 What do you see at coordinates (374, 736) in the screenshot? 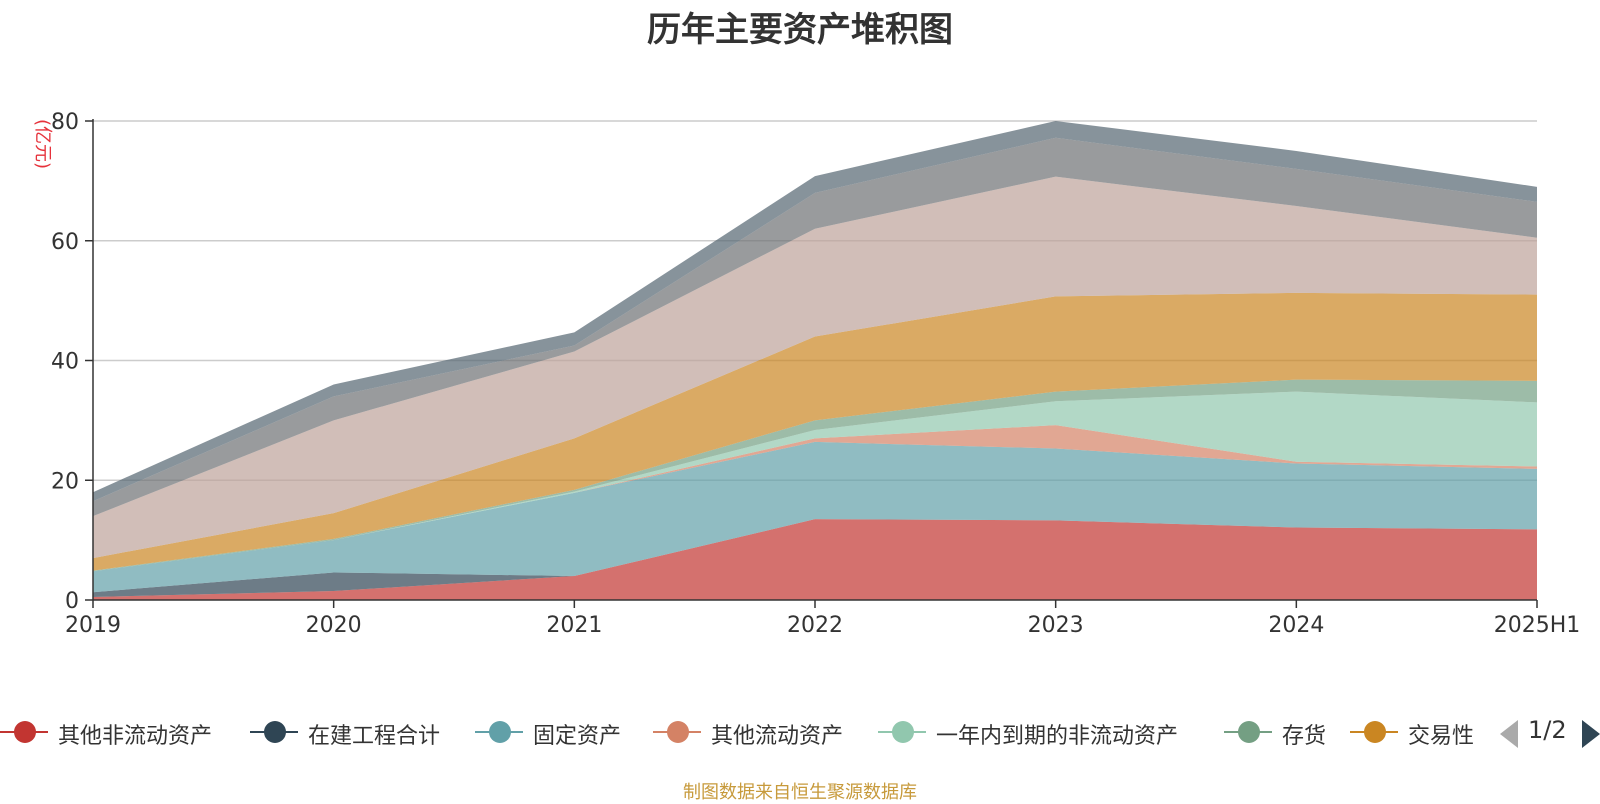
I see `legend-label: 在建工程合计` at bounding box center [374, 736].